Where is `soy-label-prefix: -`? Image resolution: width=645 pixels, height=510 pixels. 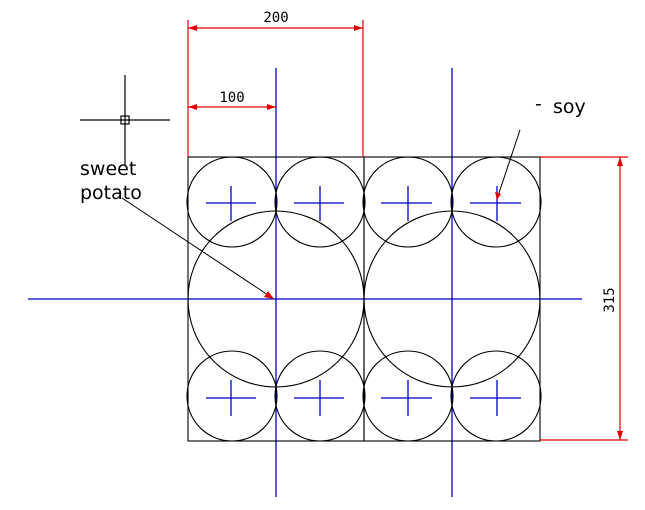
soy-label-prefix: - is located at coordinates (538, 104).